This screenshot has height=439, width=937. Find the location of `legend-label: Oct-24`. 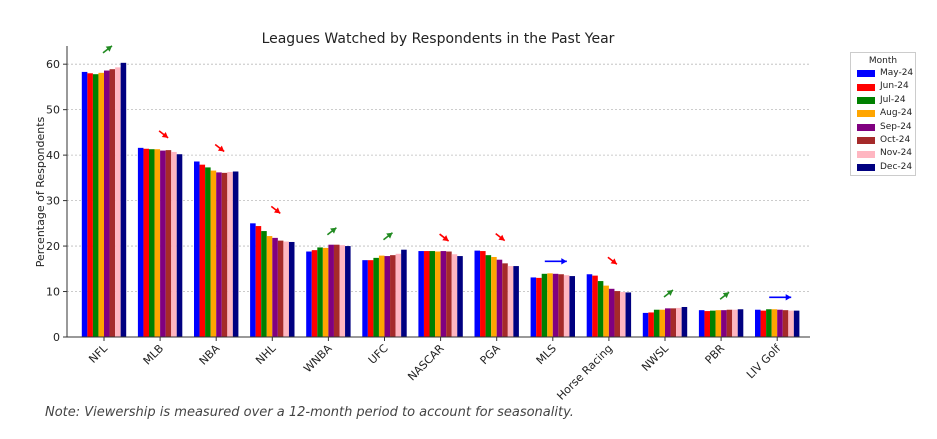

legend-label: Oct-24 is located at coordinates (895, 139).